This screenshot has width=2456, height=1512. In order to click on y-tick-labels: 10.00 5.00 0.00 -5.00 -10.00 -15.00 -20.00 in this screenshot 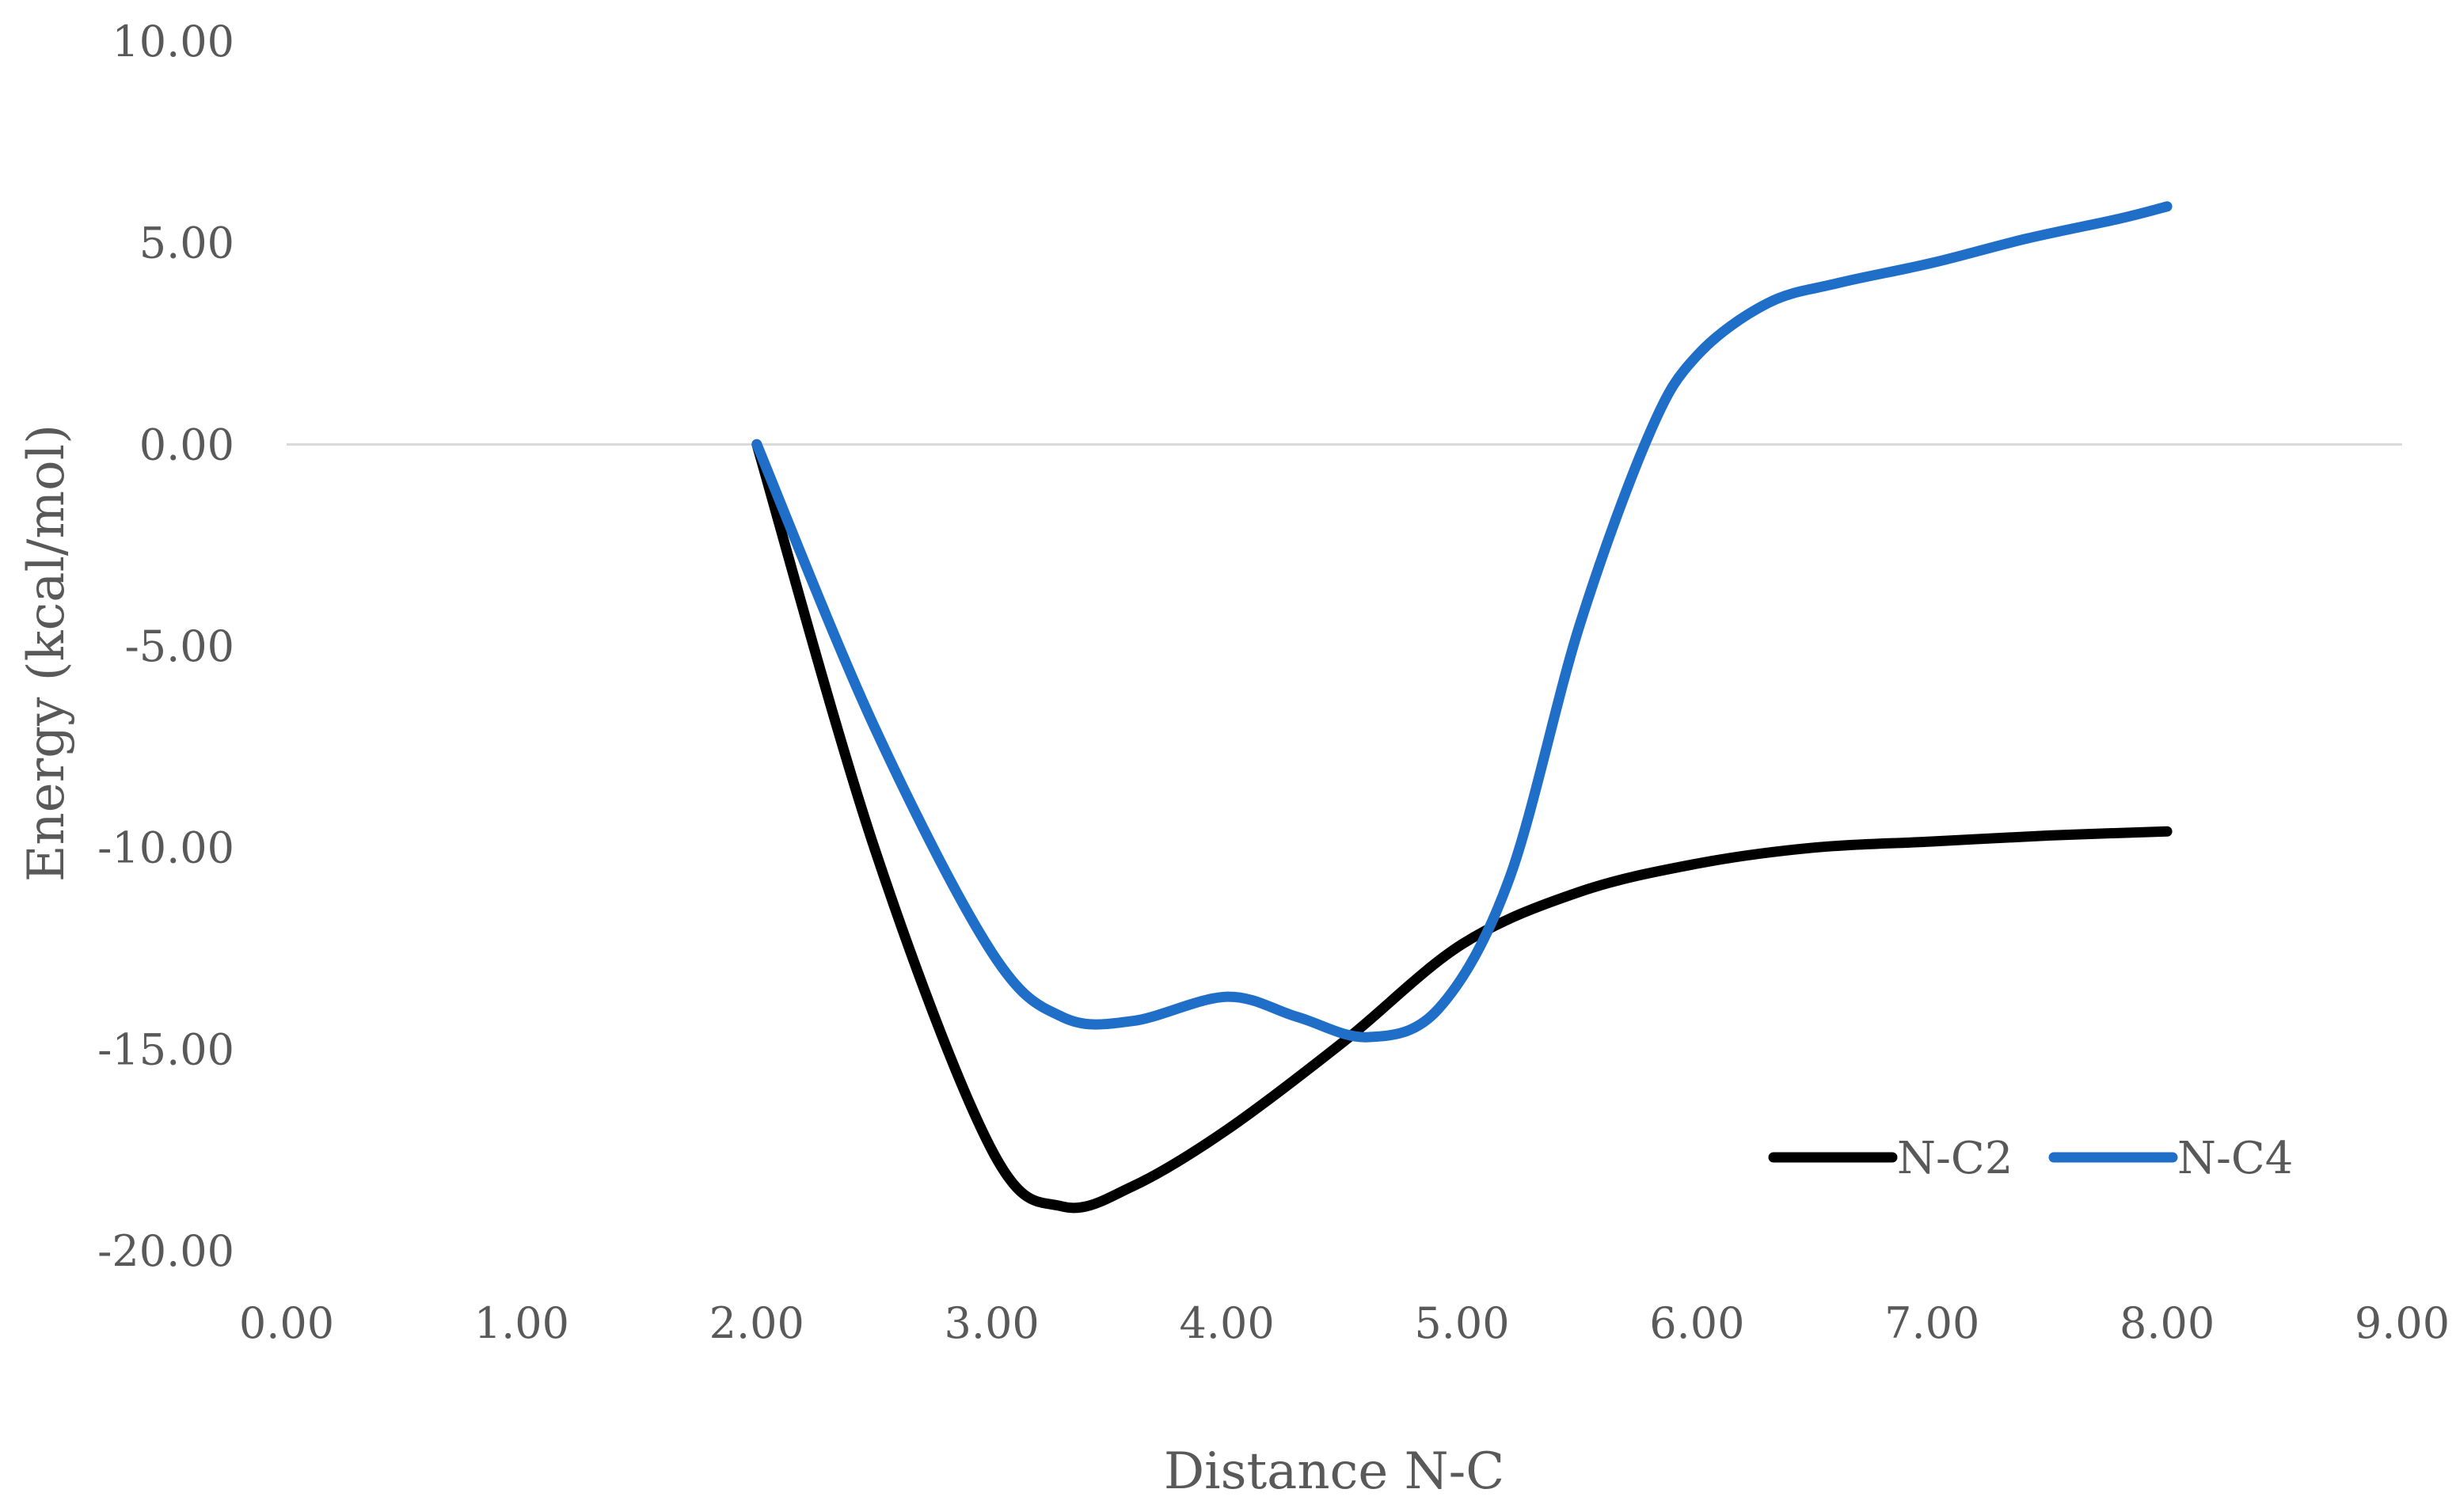, I will do `click(165, 646)`.